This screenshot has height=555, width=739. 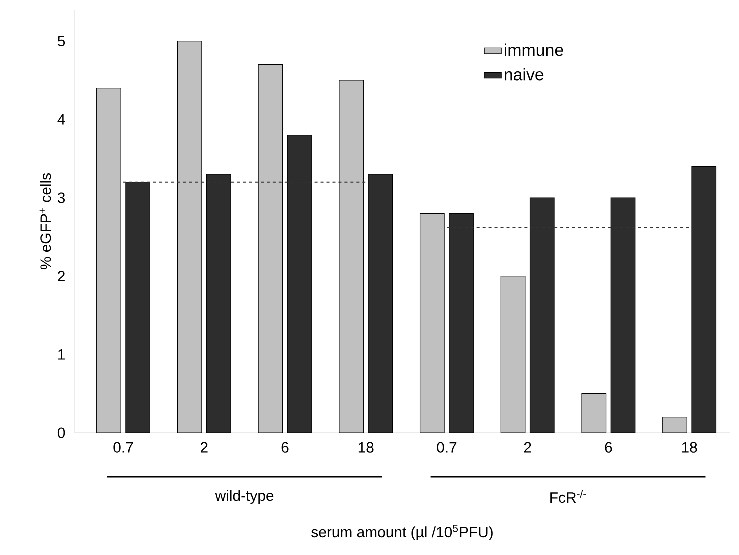 What do you see at coordinates (62, 433) in the screenshot?
I see `y-tick-label: 0` at bounding box center [62, 433].